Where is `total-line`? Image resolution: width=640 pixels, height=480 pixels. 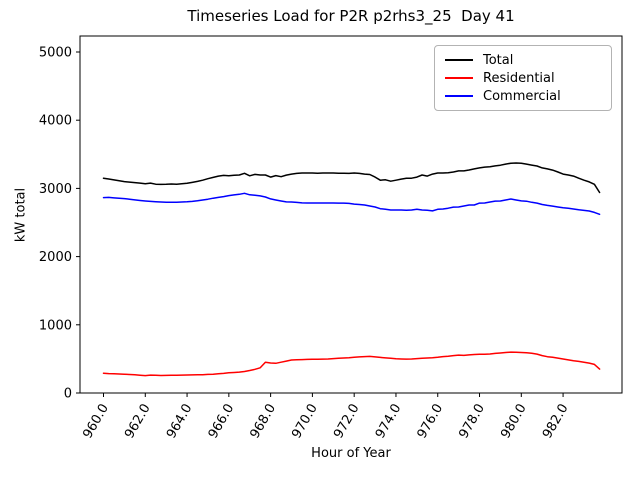
total-line is located at coordinates (351, 178).